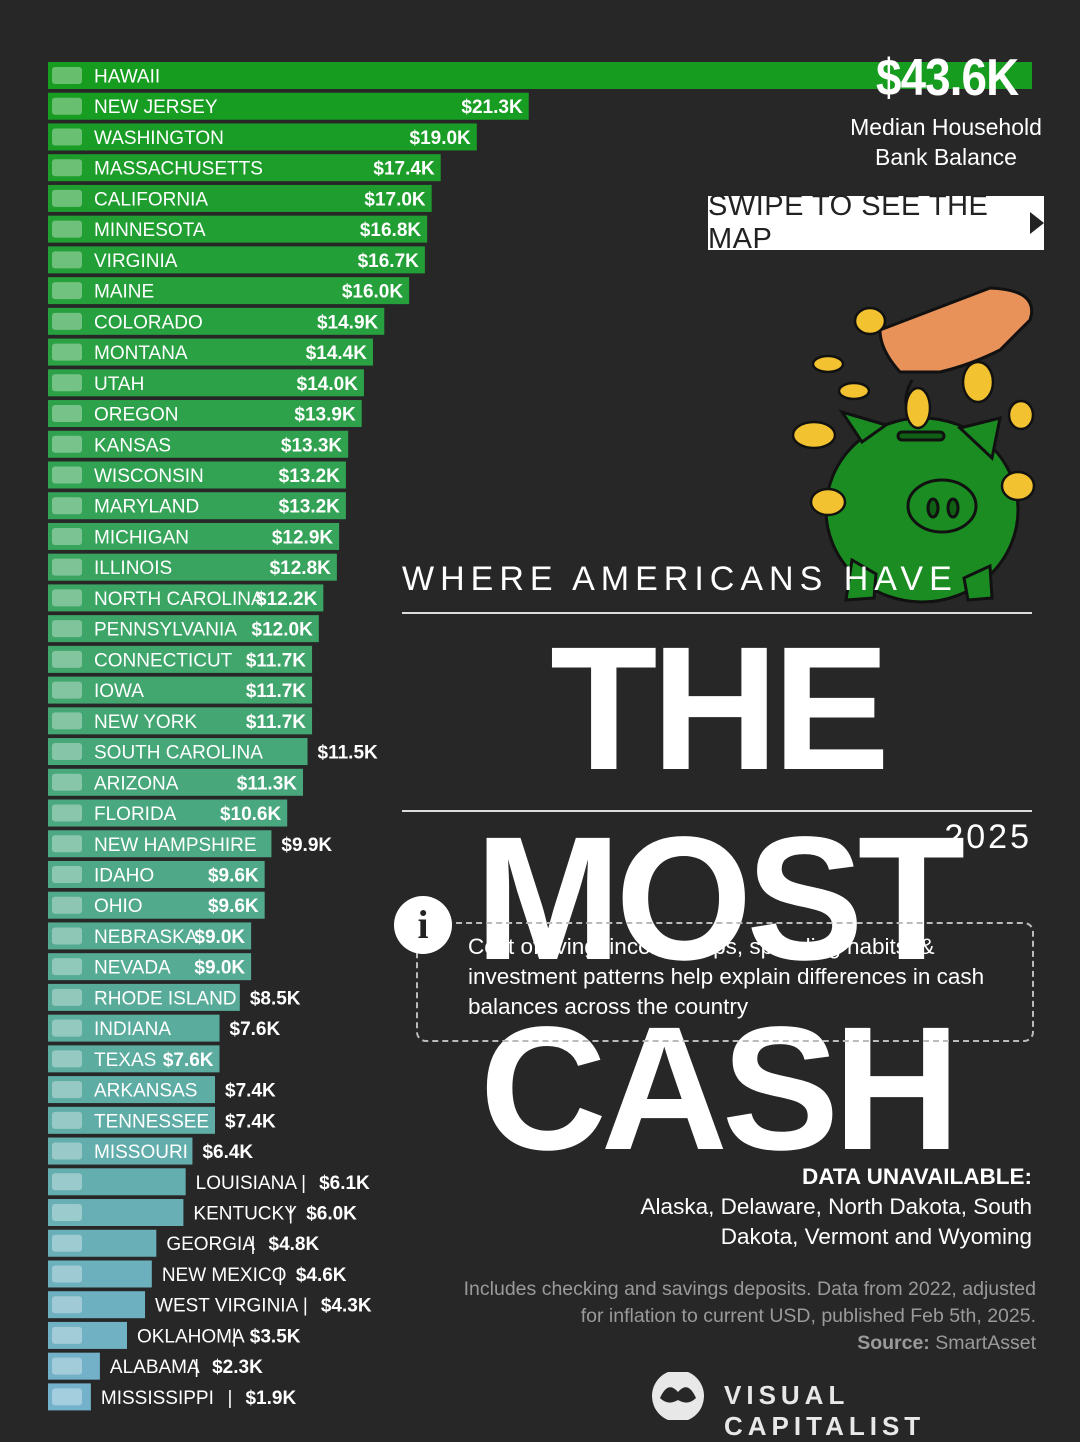 This screenshot has height=1442, width=1080. Describe the element at coordinates (141, 1152) in the screenshot. I see `bar-label: MISSOURI` at that location.